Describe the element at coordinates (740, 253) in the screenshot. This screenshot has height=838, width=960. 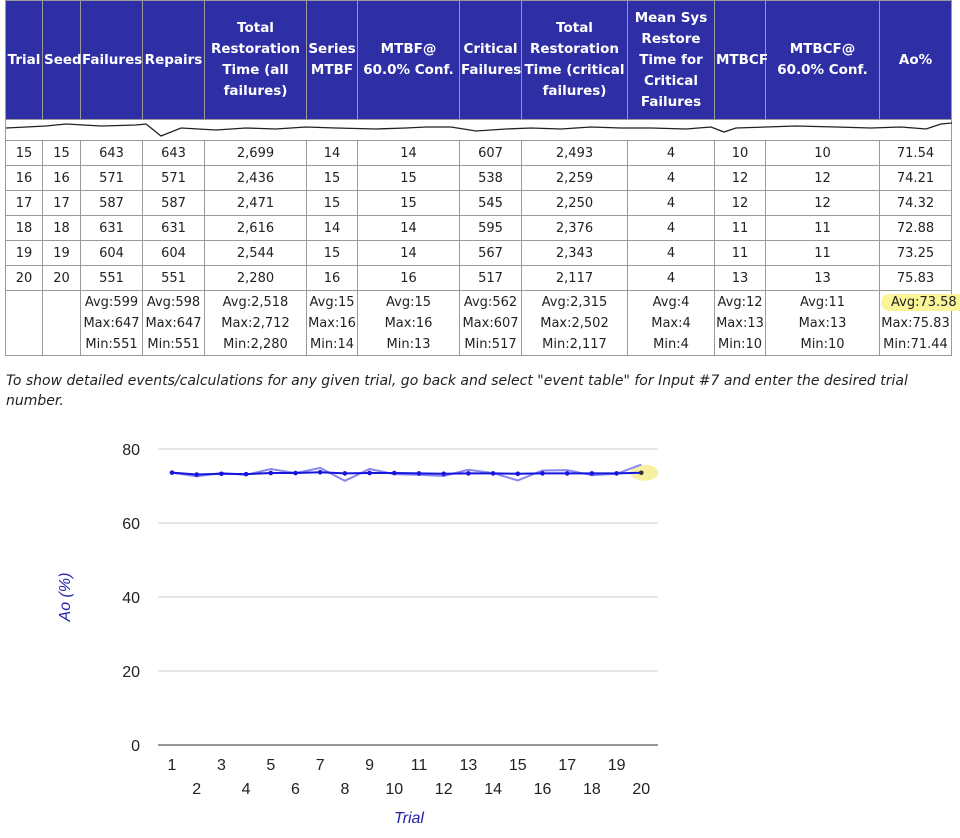
I see `table-cell: 11` at that location.